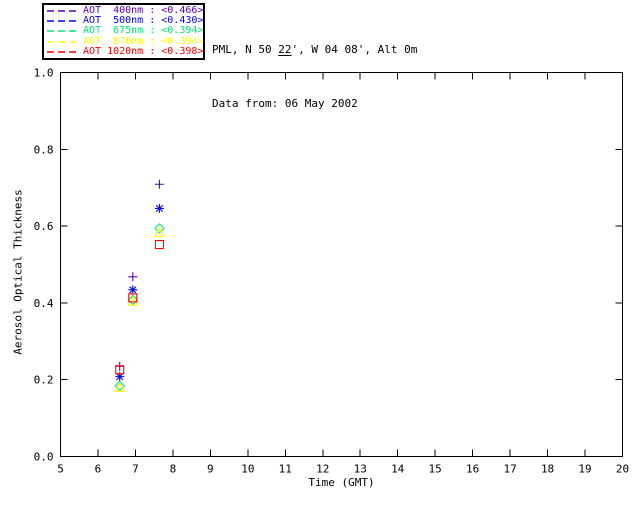  What do you see at coordinates (547, 469) in the screenshot?
I see `x-tick-label: 18` at bounding box center [547, 469].